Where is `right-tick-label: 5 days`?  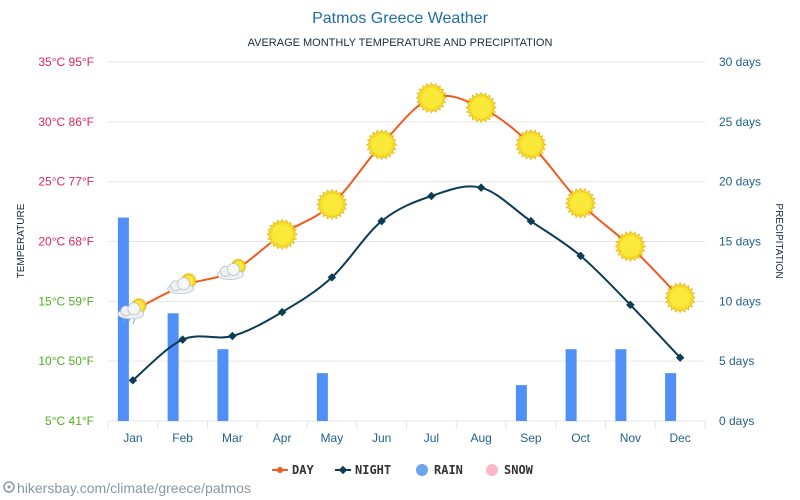 right-tick-label: 5 days is located at coordinates (736, 361).